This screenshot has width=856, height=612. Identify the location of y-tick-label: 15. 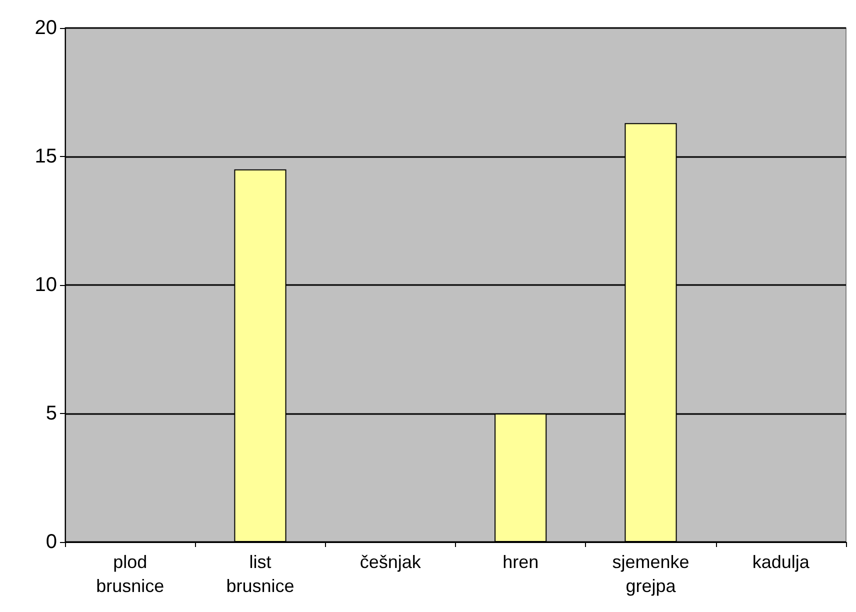
(45, 157).